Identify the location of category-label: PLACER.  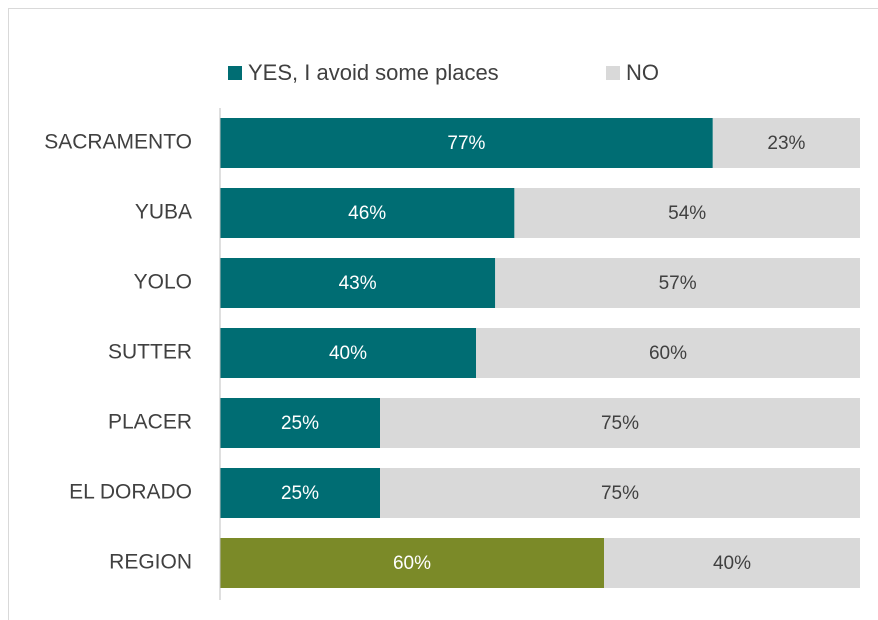
(150, 422).